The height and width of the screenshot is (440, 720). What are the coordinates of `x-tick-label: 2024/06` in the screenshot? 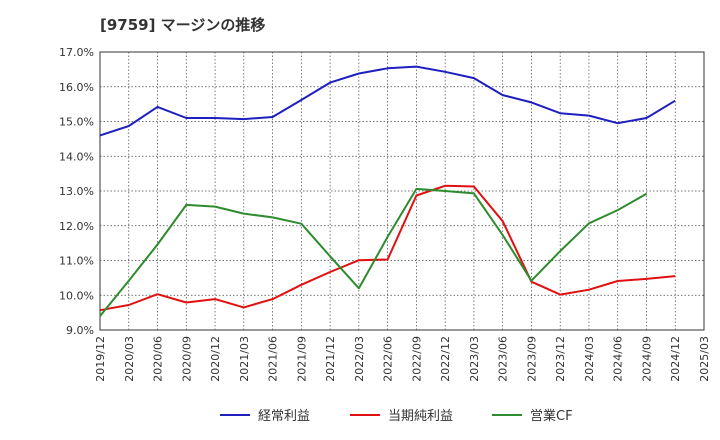 It's located at (618, 359).